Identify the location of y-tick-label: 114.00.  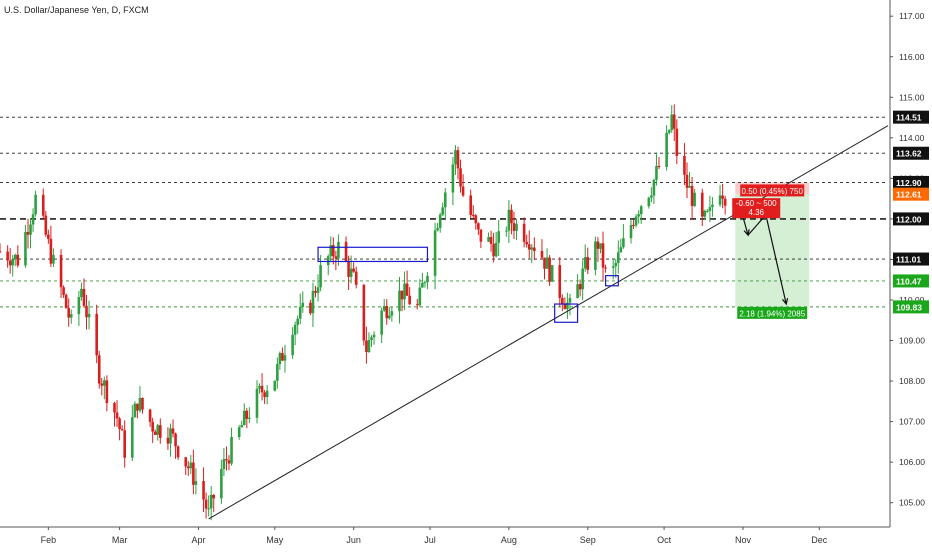
(912, 138).